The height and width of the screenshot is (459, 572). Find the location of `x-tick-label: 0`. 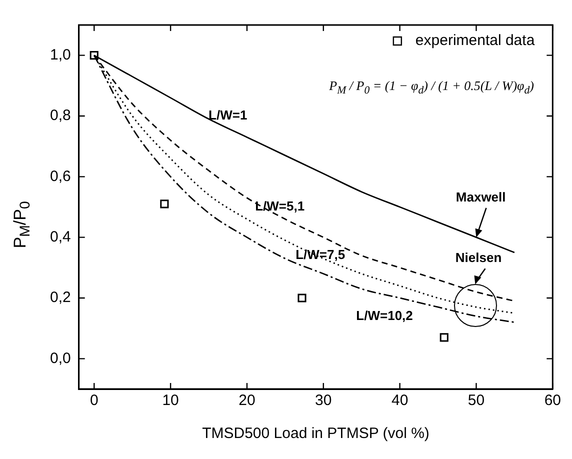

x-tick-label: 0 is located at coordinates (94, 401).